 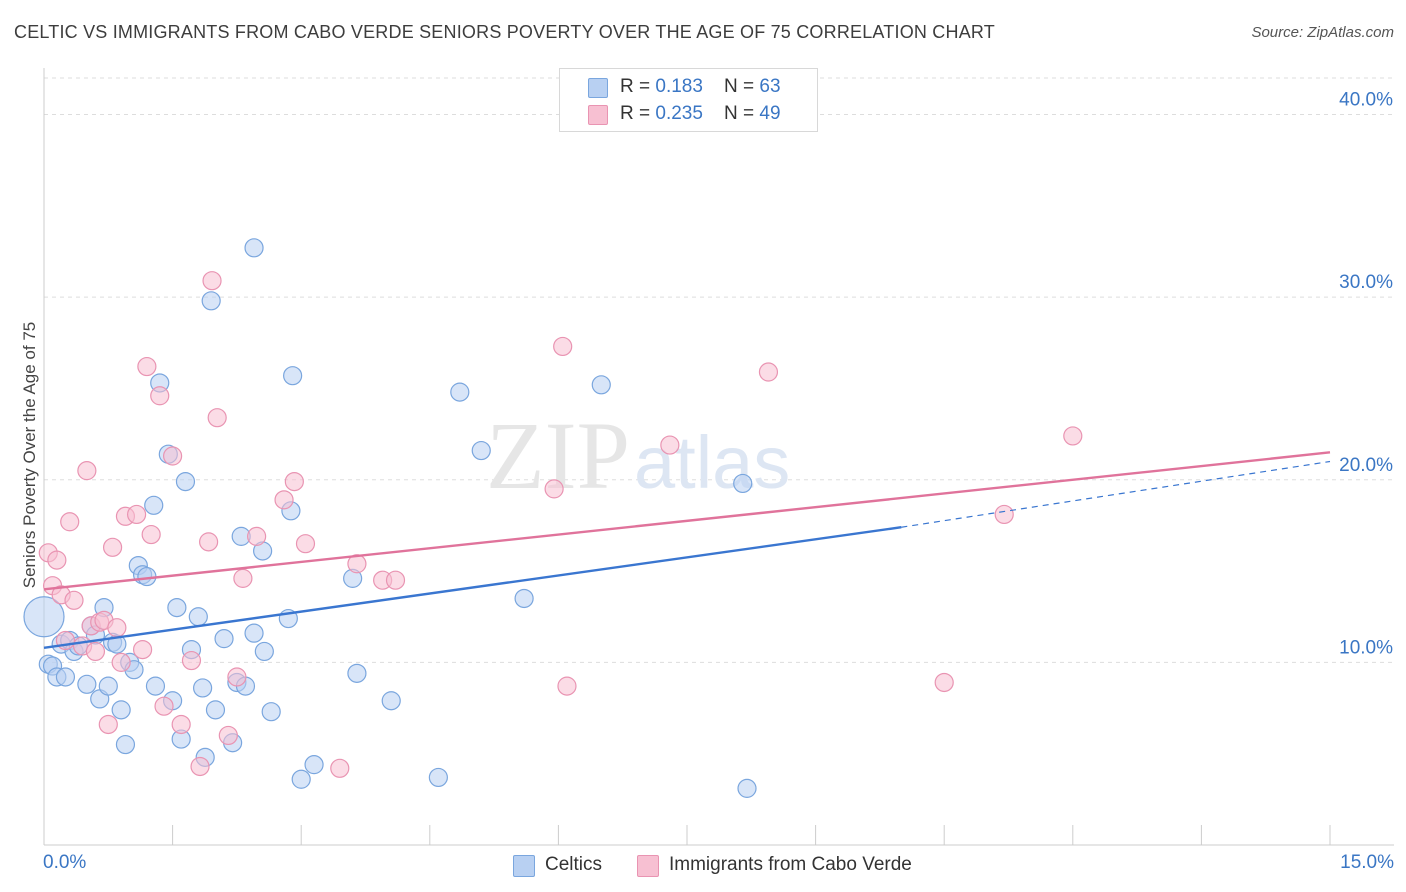 I want to click on series-legend: Celtics Immigrants from Cabo Verde, so click(x=703, y=865).